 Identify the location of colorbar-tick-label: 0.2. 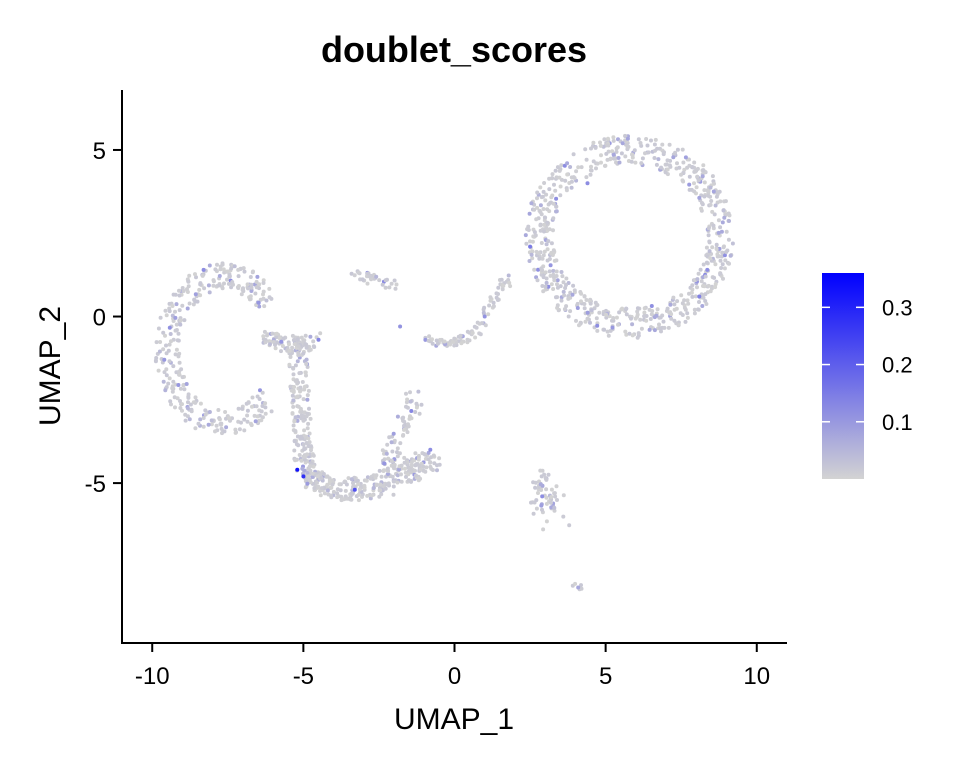
(897, 365).